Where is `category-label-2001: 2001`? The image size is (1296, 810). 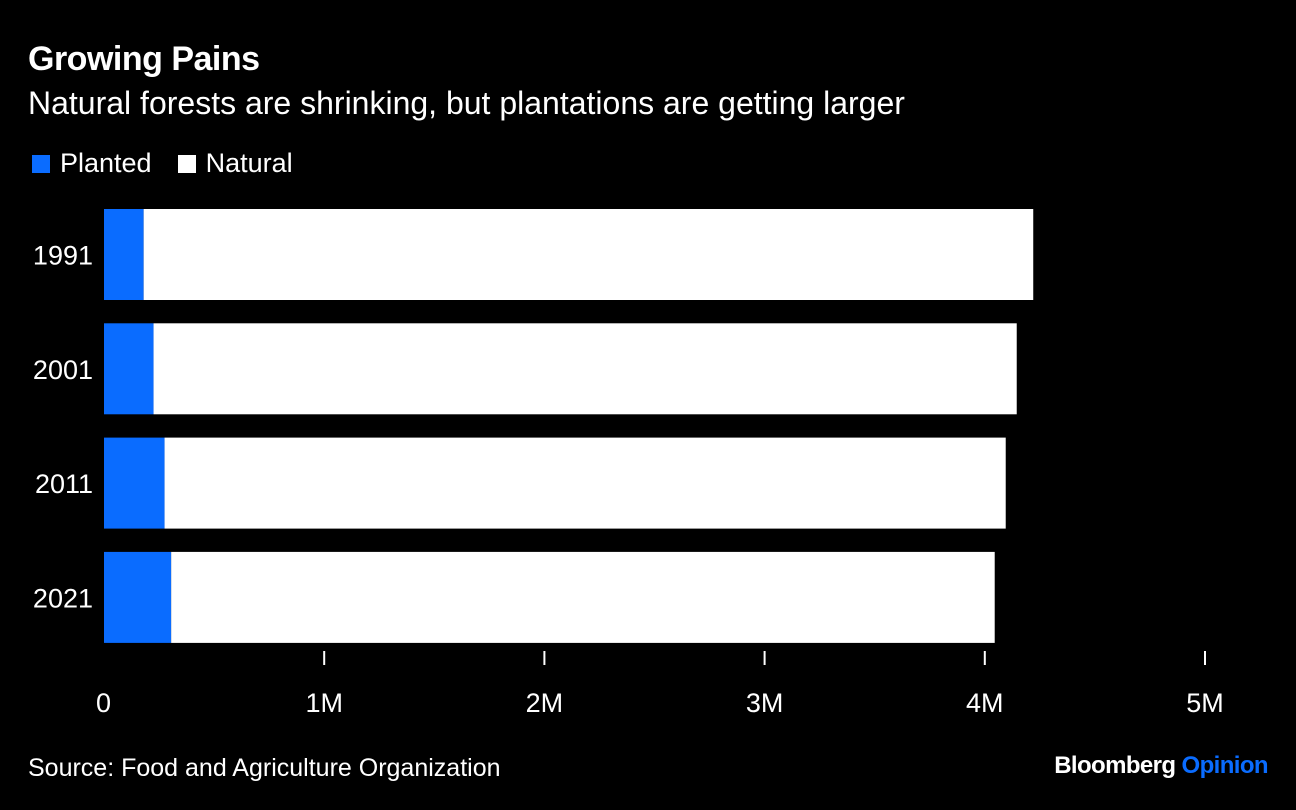 category-label-2001: 2001 is located at coordinates (63, 370).